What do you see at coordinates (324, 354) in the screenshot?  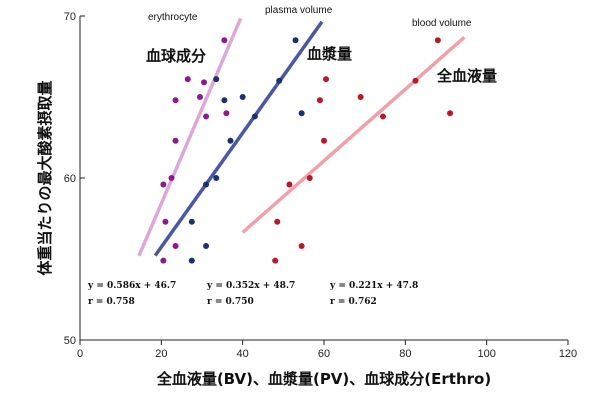 I see `x-tick-label: 60` at bounding box center [324, 354].